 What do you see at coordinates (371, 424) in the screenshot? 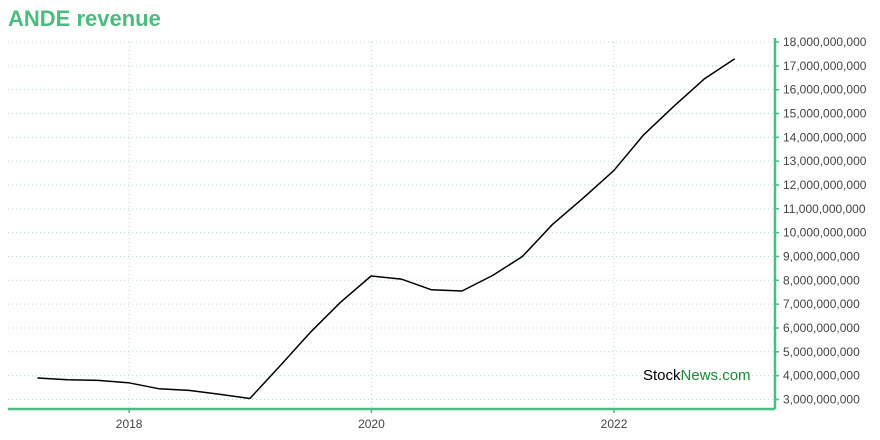
I see `x-tick-label-1: 2020` at bounding box center [371, 424].